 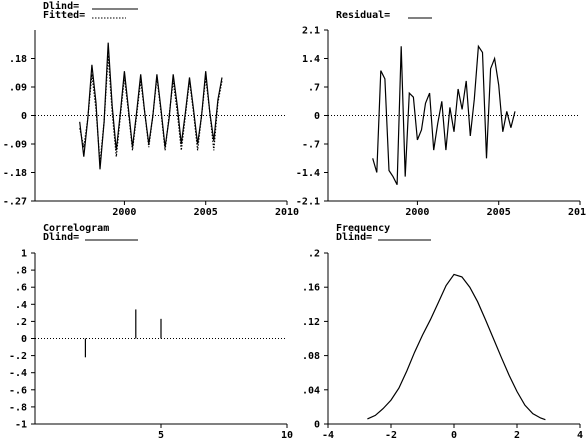 I want to click on fit-series-fitted, so click(x=151, y=109).